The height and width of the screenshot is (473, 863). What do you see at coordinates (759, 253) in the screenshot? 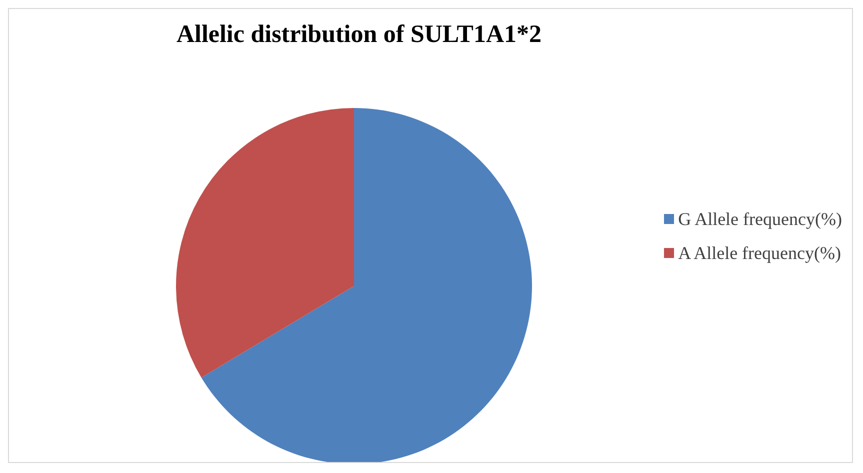
I see `legend-label: A Allele frequency(%)` at bounding box center [759, 253].